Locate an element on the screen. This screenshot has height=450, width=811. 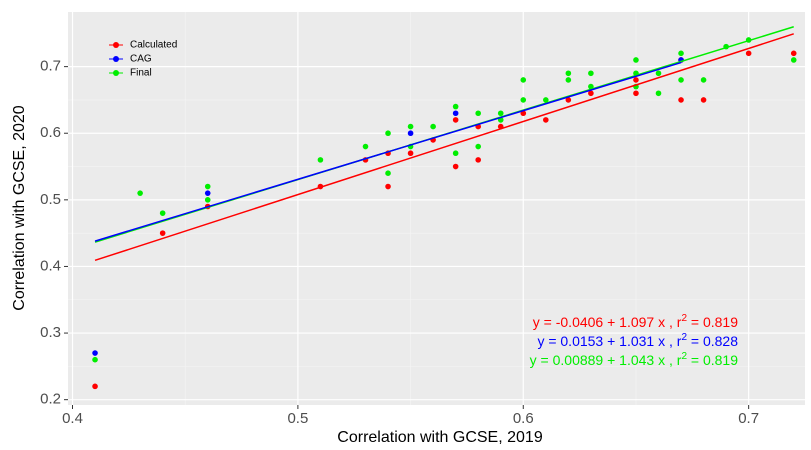
equation-text: y = -0.0406 + 1.097 x , r is located at coordinates (607, 322).